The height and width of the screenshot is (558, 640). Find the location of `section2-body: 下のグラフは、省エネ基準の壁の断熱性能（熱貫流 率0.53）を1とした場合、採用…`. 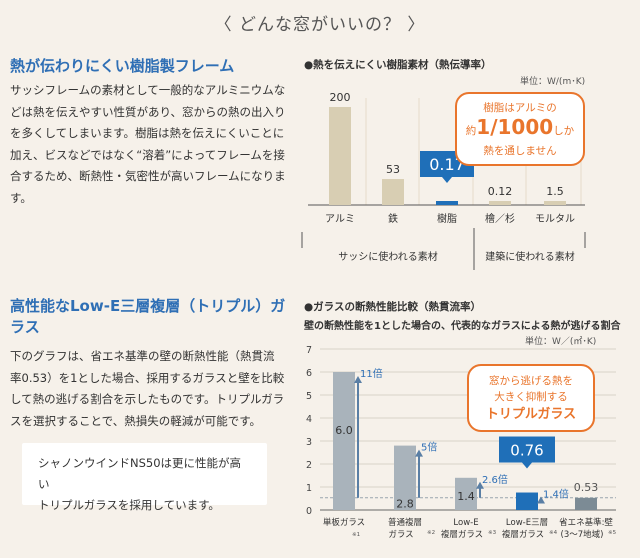

section2-body: 下のグラフは、省エネ基準の壁の断熱性能（熱貫流 率0.53）を1とした場合、採用… is located at coordinates (152, 389).